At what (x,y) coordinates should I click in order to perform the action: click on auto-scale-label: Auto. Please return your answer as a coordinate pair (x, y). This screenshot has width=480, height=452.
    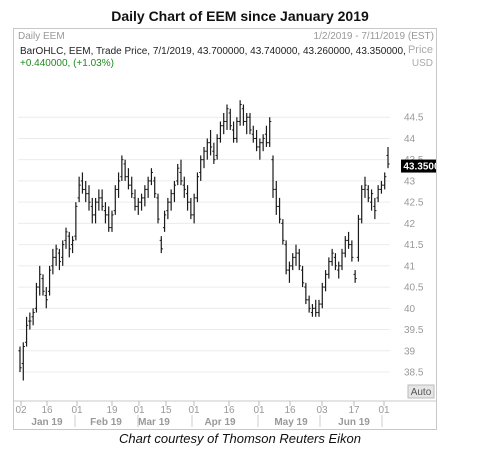
    Looking at the image, I should click on (421, 392).